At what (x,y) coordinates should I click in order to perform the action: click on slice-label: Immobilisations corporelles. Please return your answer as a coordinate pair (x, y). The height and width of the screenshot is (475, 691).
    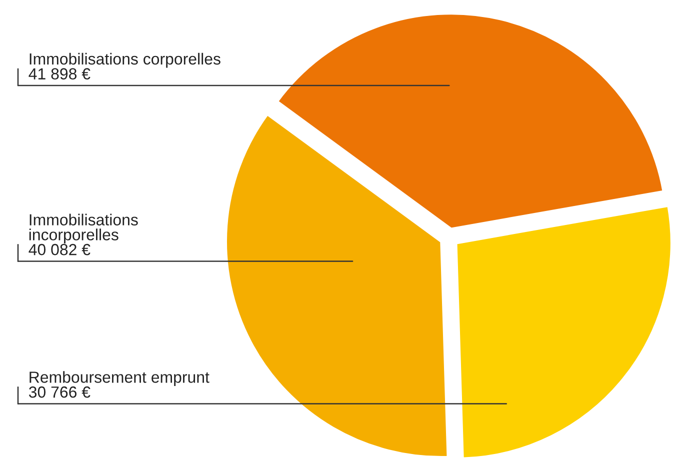
    Looking at the image, I should click on (125, 60).